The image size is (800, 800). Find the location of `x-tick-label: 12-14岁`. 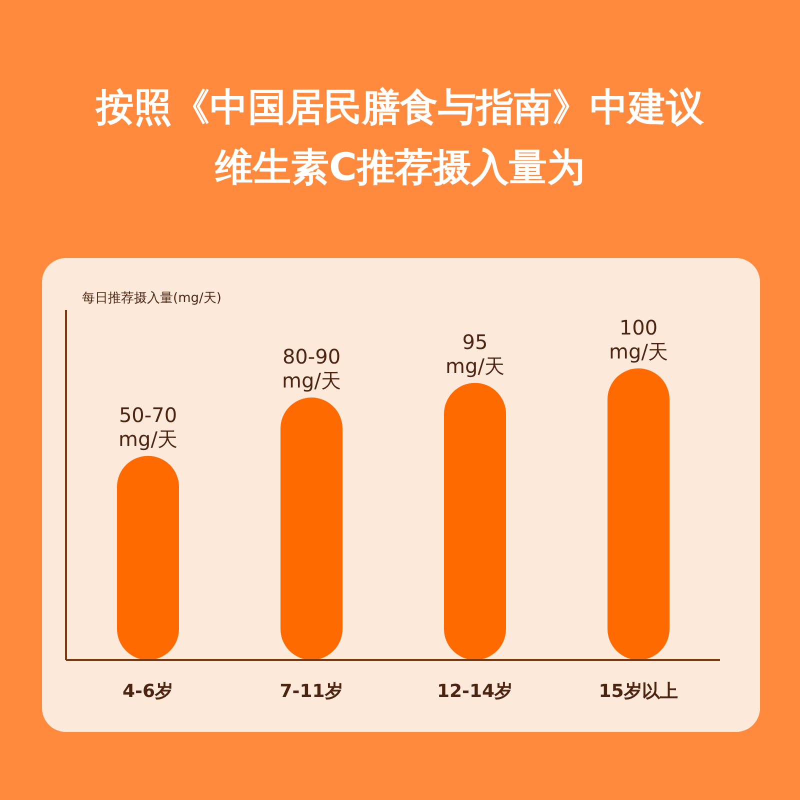

x-tick-label: 12-14岁 is located at coordinates (474, 691).